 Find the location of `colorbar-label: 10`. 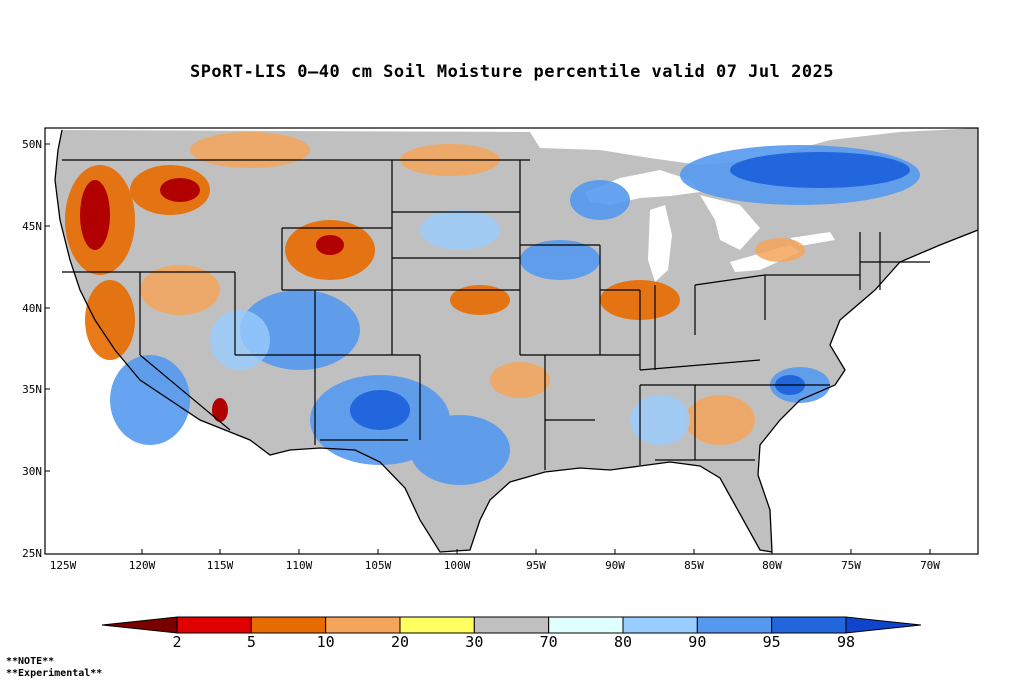

colorbar-label: 10 is located at coordinates (326, 642).